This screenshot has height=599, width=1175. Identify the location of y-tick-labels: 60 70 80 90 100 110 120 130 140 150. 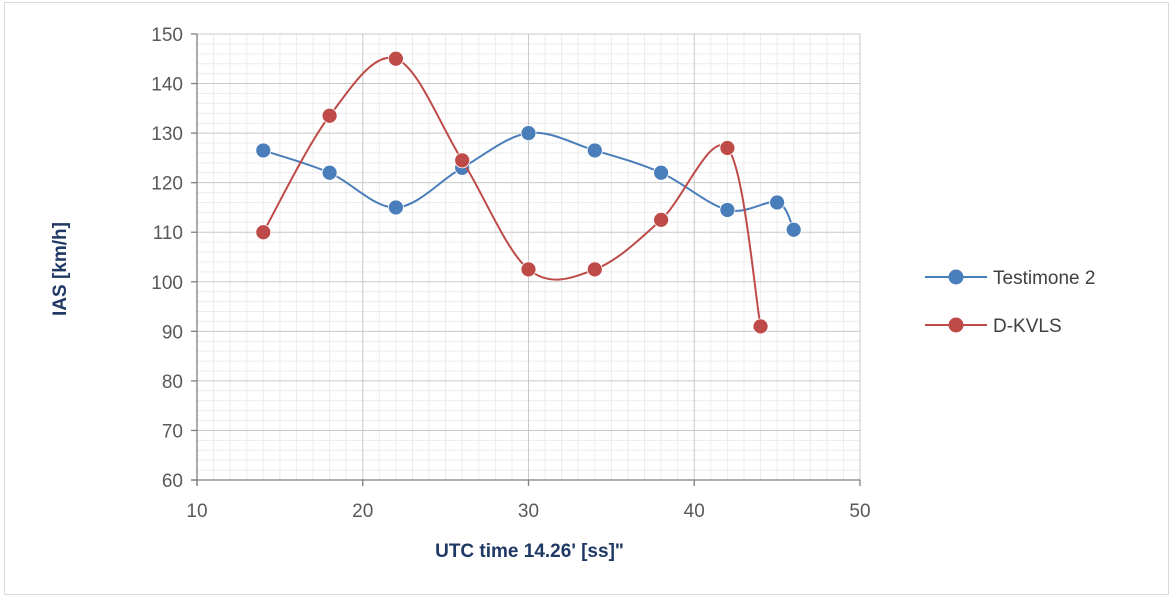
(167, 258).